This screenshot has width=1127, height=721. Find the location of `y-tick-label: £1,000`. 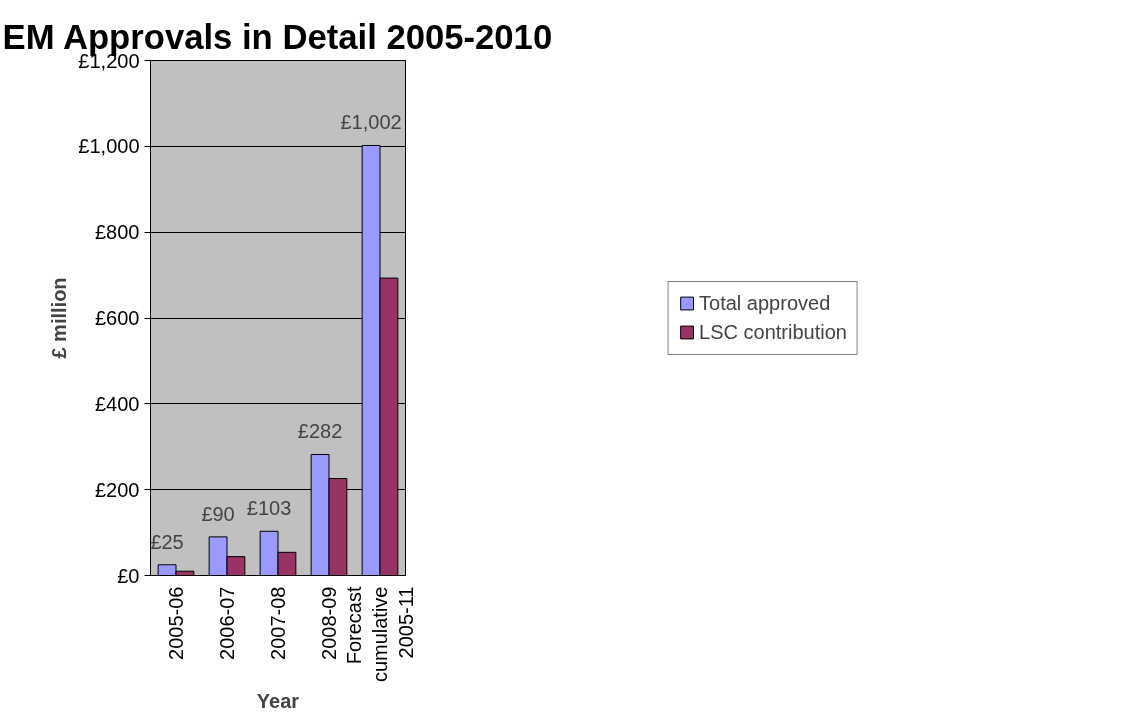

y-tick-label: £1,000 is located at coordinates (109, 146).